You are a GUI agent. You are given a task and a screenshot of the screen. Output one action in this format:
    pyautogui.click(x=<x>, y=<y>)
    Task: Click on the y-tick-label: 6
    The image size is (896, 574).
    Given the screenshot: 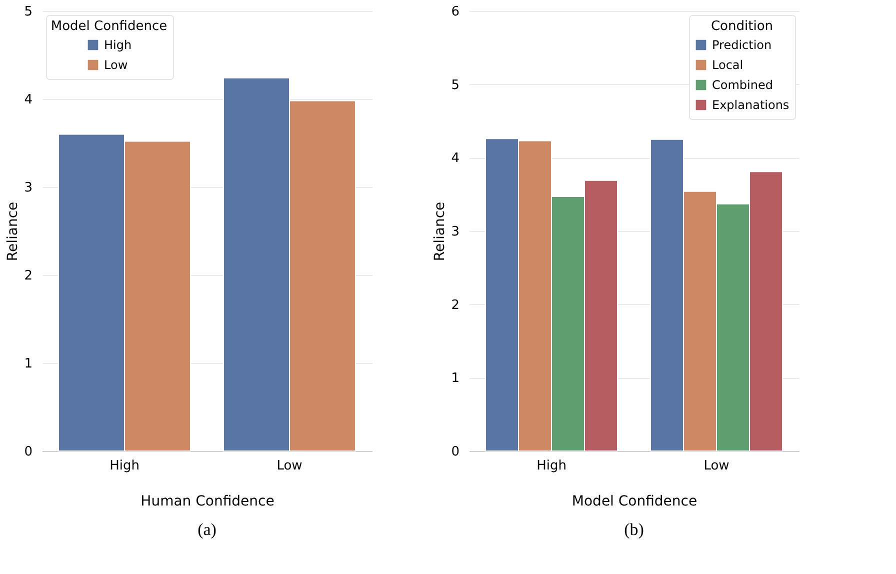 What is the action you would take?
    pyautogui.click(x=455, y=12)
    